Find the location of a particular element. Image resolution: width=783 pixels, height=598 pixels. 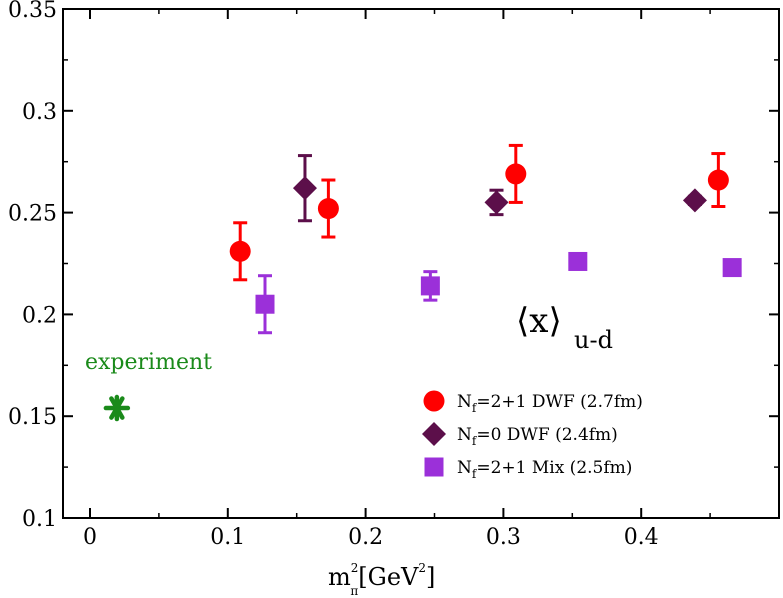

x-axis-title: m2 π[GeV2] is located at coordinates (381, 579).